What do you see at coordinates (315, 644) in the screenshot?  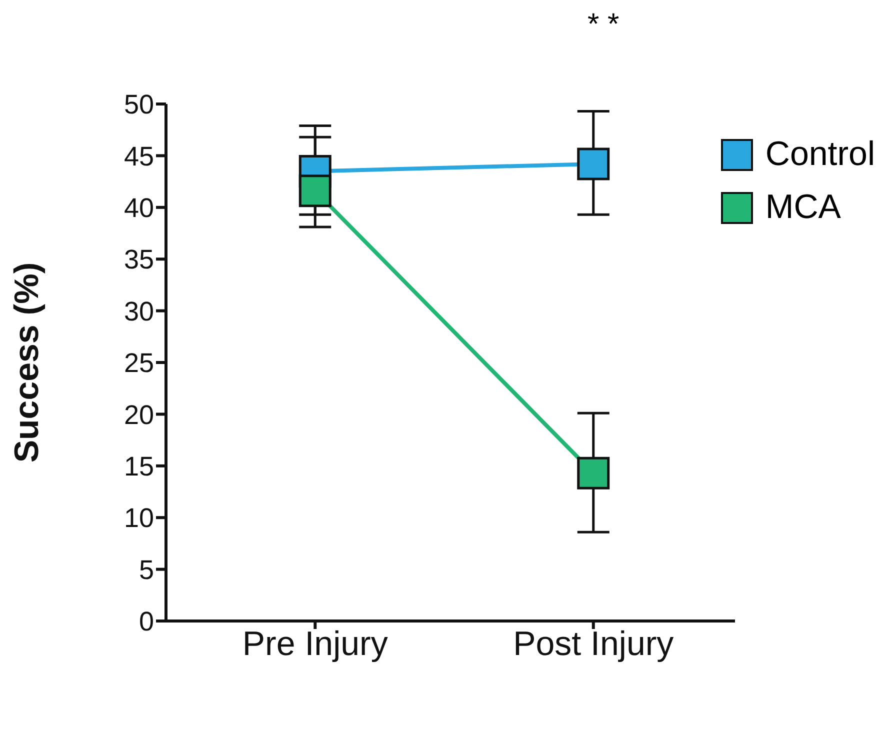 I see `x-tick-label: Pre Injury` at bounding box center [315, 644].